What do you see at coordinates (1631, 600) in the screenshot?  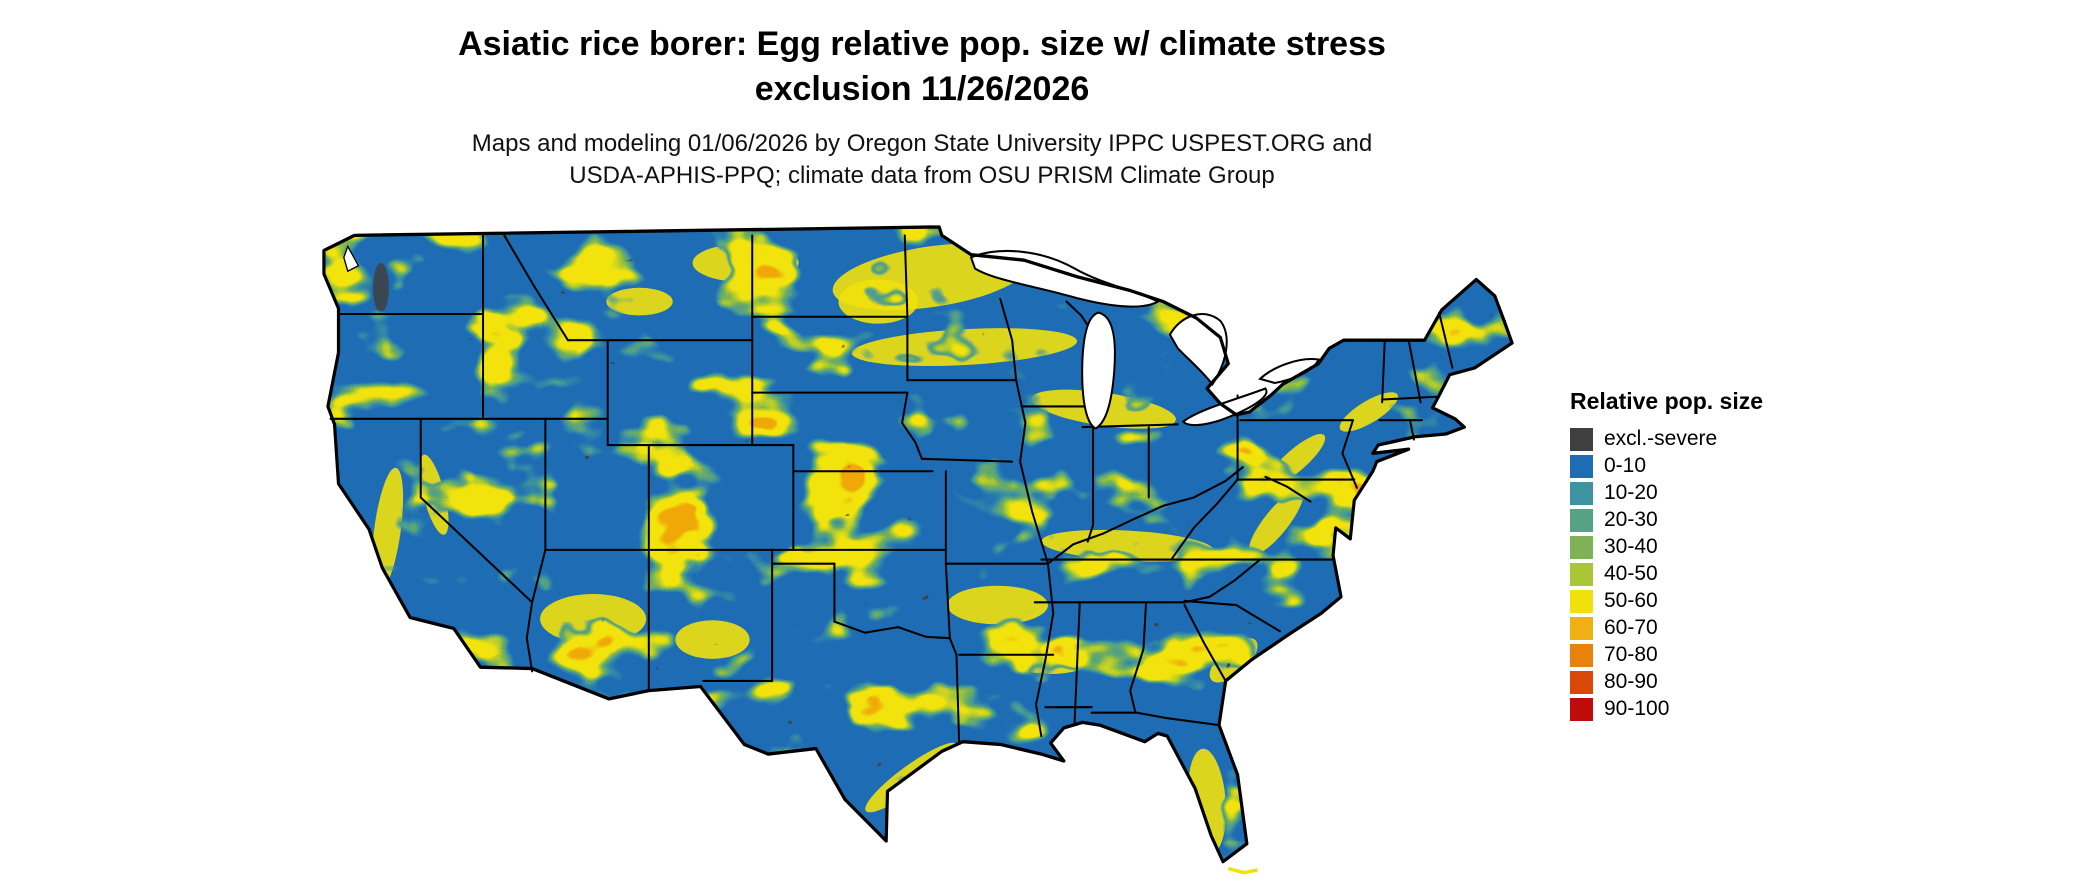 I see `legend-label: 50-60` at bounding box center [1631, 600].